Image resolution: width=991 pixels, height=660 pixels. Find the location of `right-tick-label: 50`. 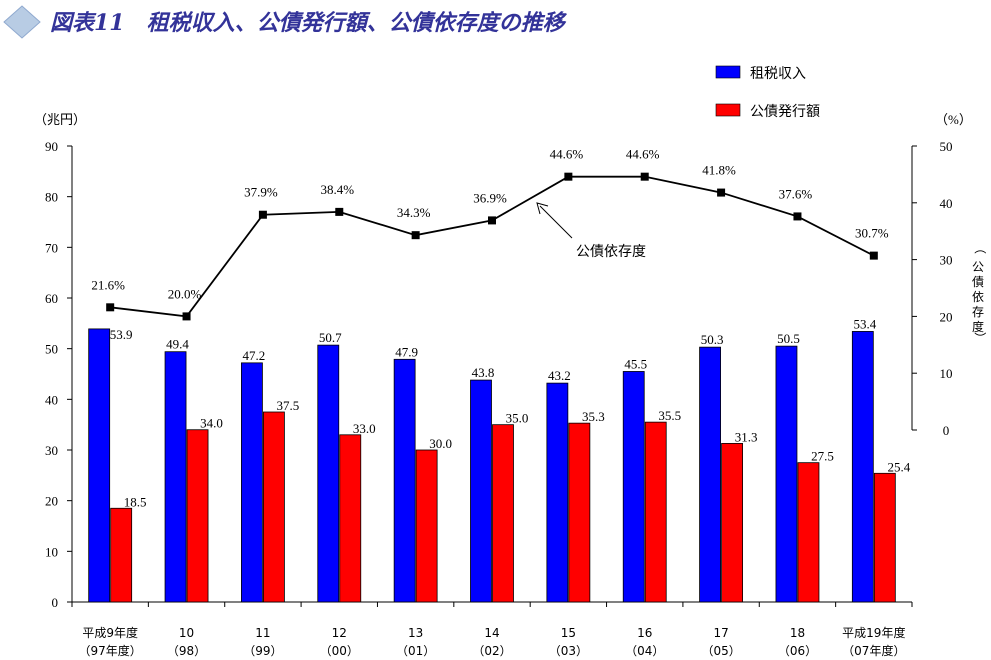

right-tick-label: 50 is located at coordinates (946, 146).